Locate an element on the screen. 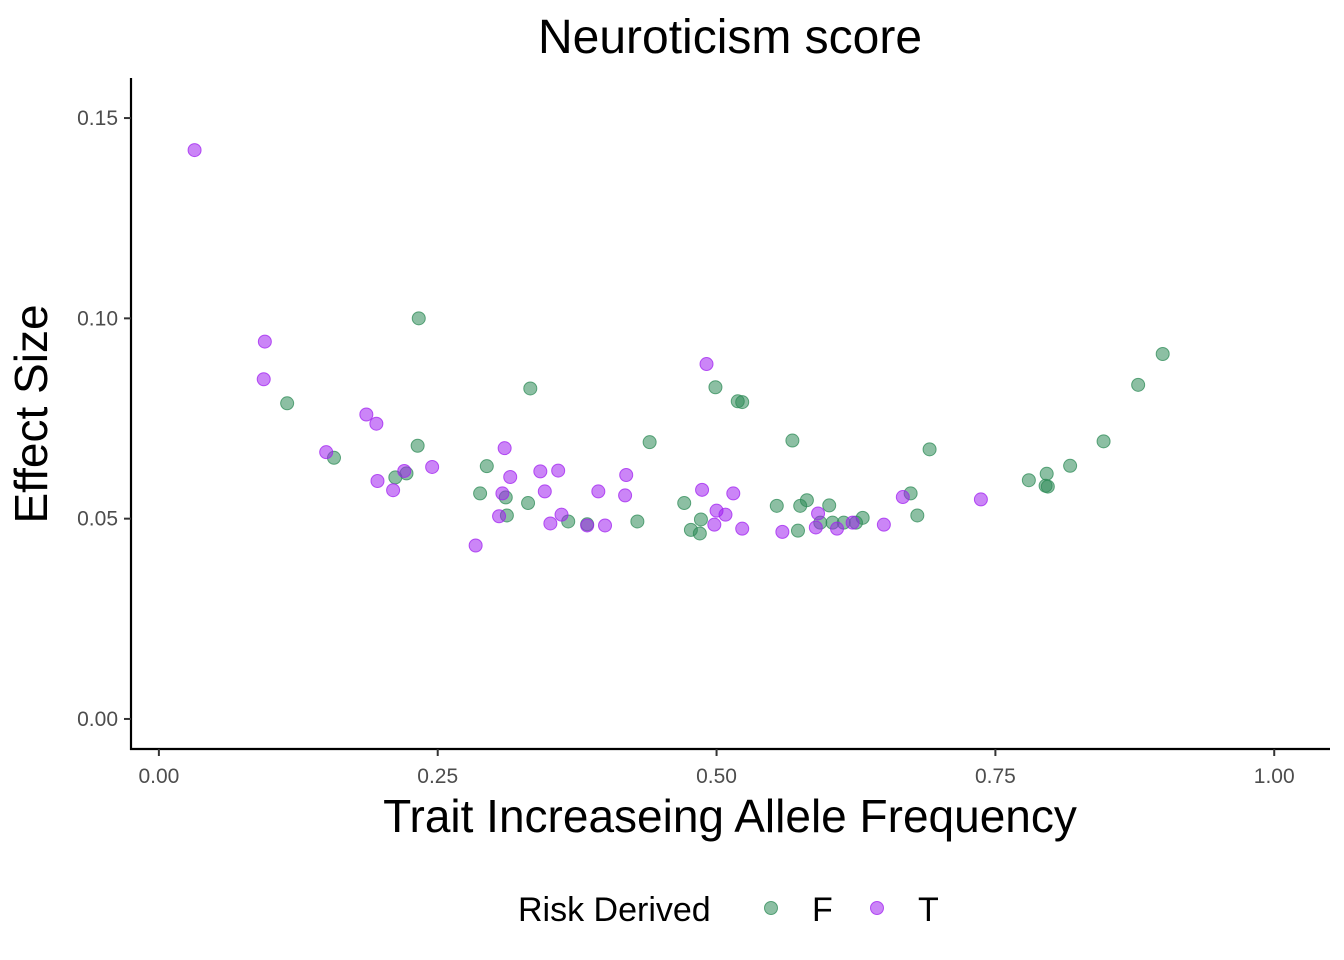  chart-title: Neuroticism score is located at coordinates (730, 37).